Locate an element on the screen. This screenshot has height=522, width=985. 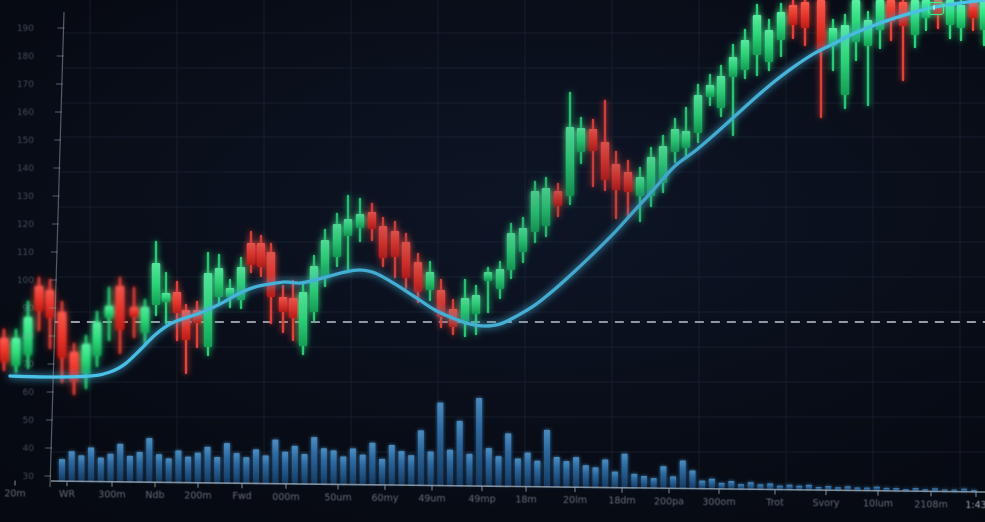
y-axis-line is located at coordinates (57, 249).